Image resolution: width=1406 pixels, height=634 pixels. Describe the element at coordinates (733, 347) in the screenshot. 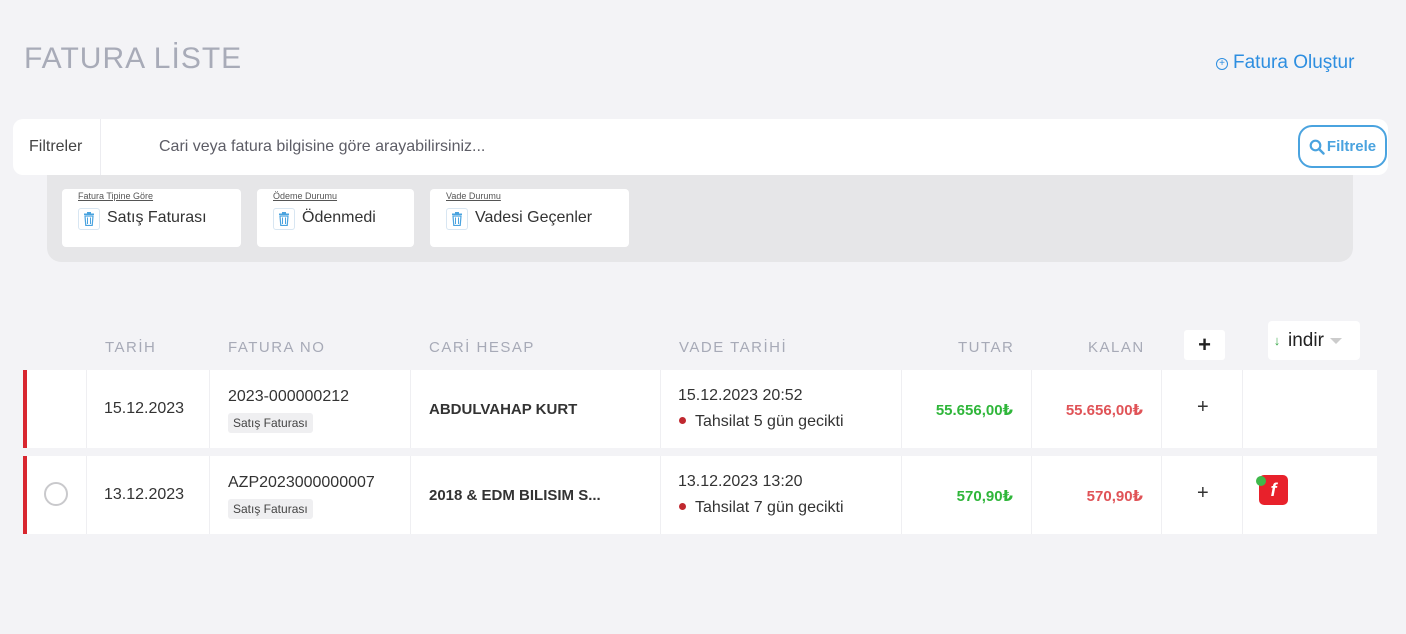

I see `column-header-due-date: VADE TARİHİ` at that location.